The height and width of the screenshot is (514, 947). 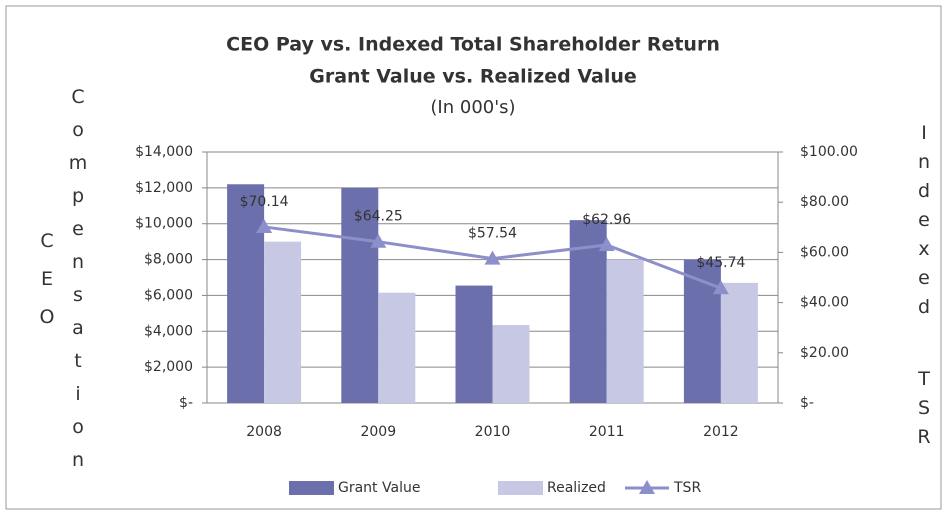 I want to click on y2-axis-label: Indexed, so click(x=924, y=223).